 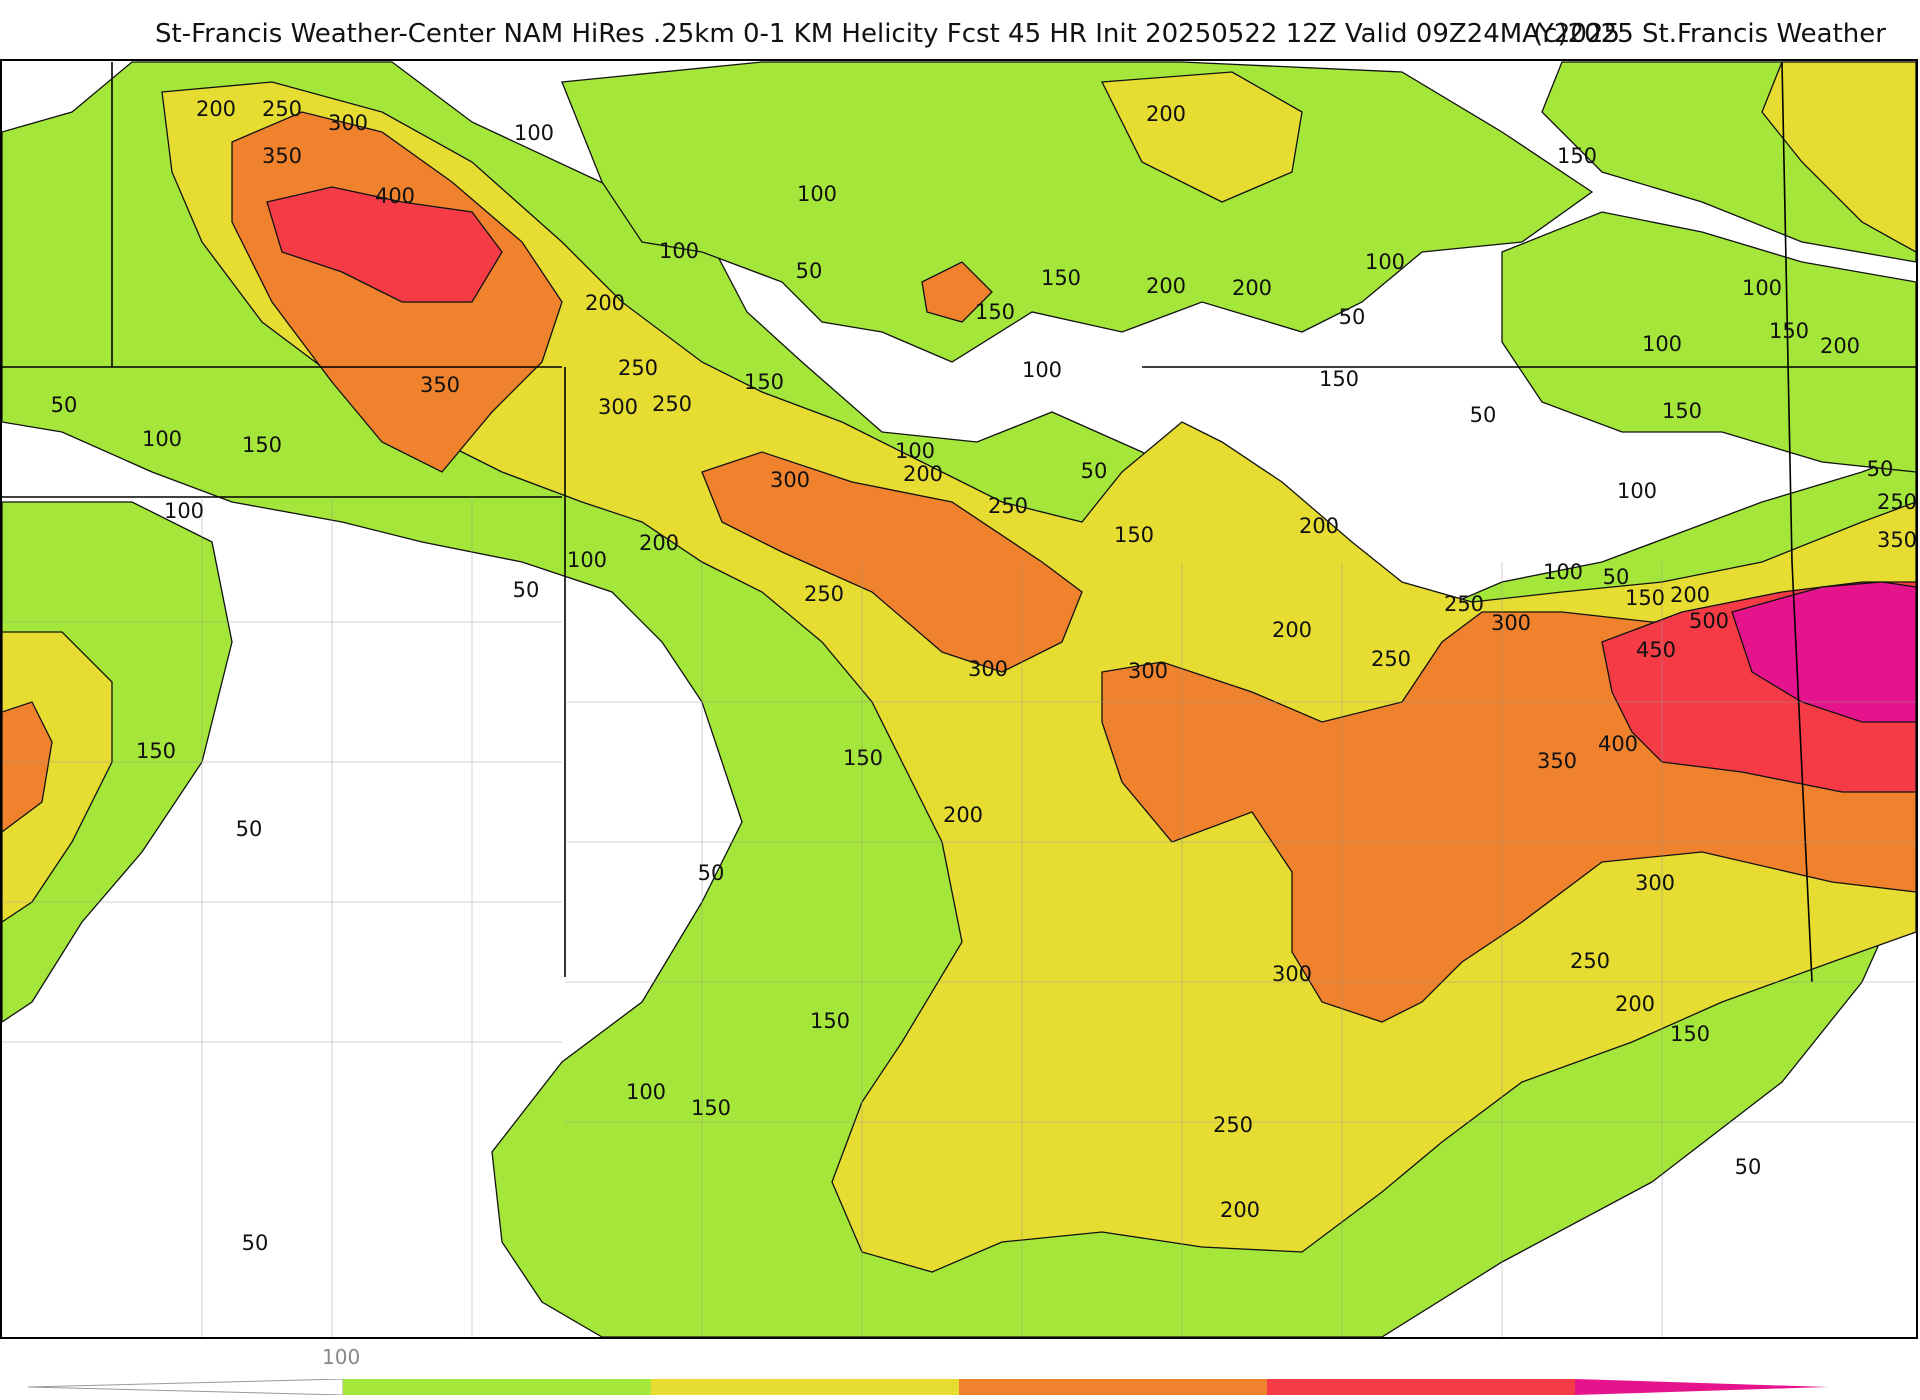 I want to click on colorbar, so click(x=928, y=1387).